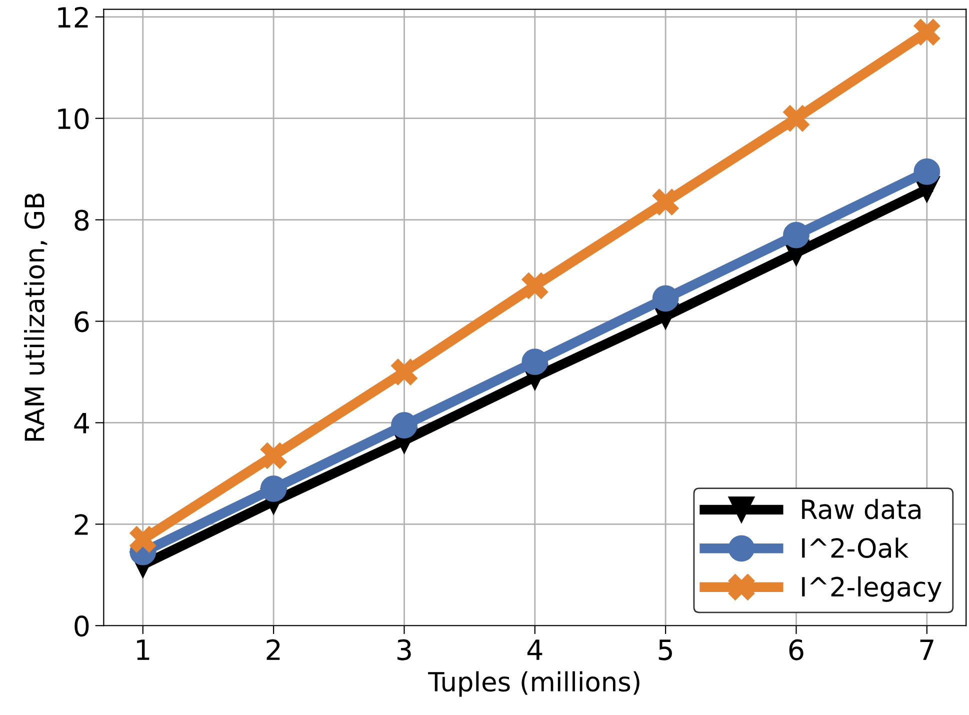  Describe the element at coordinates (796, 649) in the screenshot. I see `x-tick-label: 6` at that location.